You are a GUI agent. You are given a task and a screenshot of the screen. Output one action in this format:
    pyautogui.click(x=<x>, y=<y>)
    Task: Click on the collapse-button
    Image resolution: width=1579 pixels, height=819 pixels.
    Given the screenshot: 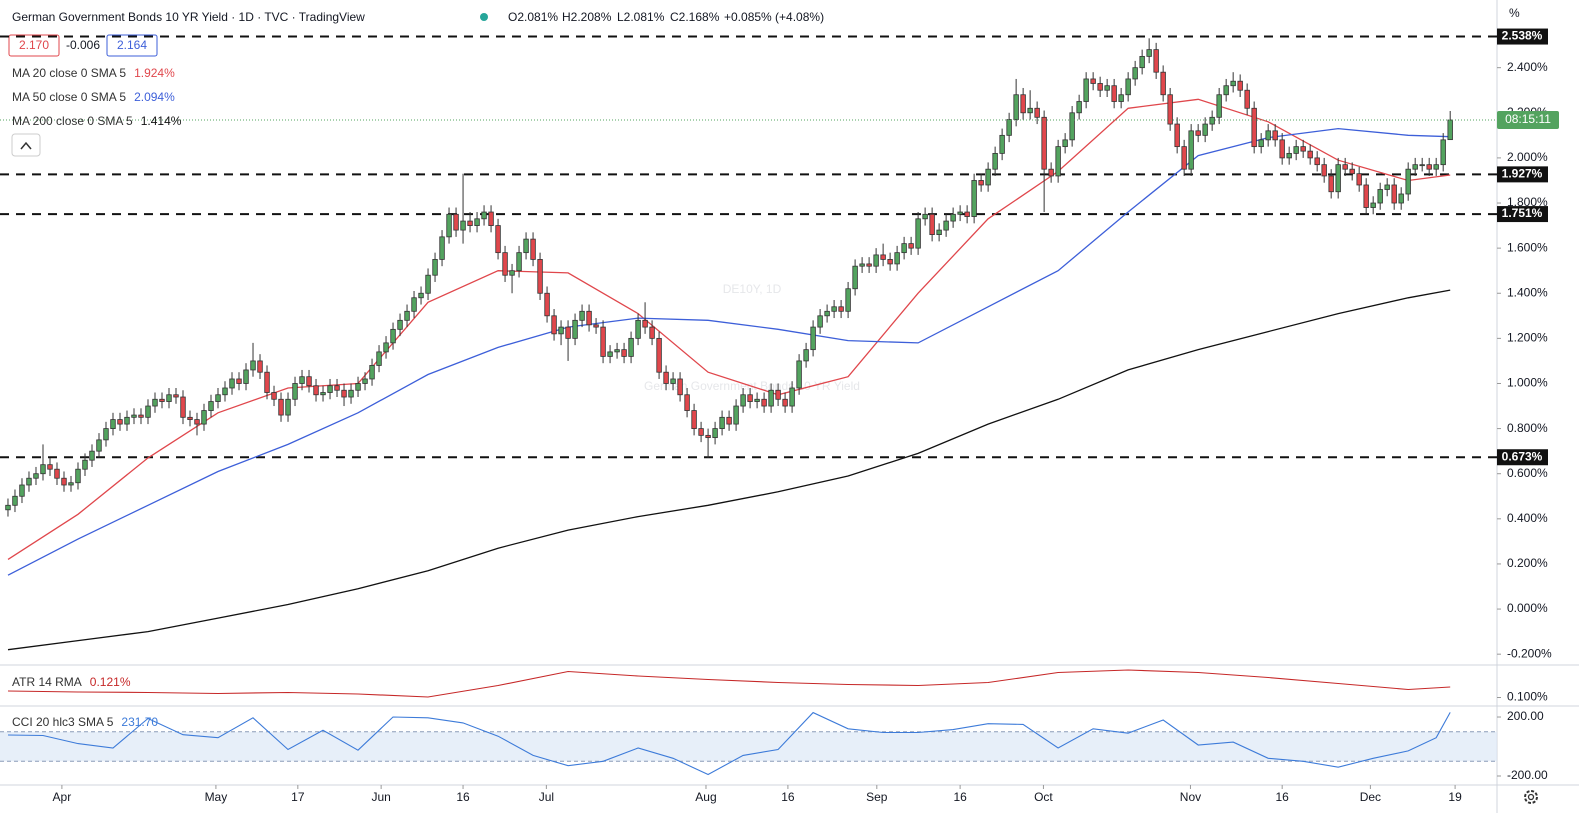 What is the action you would take?
    pyautogui.click(x=26, y=145)
    